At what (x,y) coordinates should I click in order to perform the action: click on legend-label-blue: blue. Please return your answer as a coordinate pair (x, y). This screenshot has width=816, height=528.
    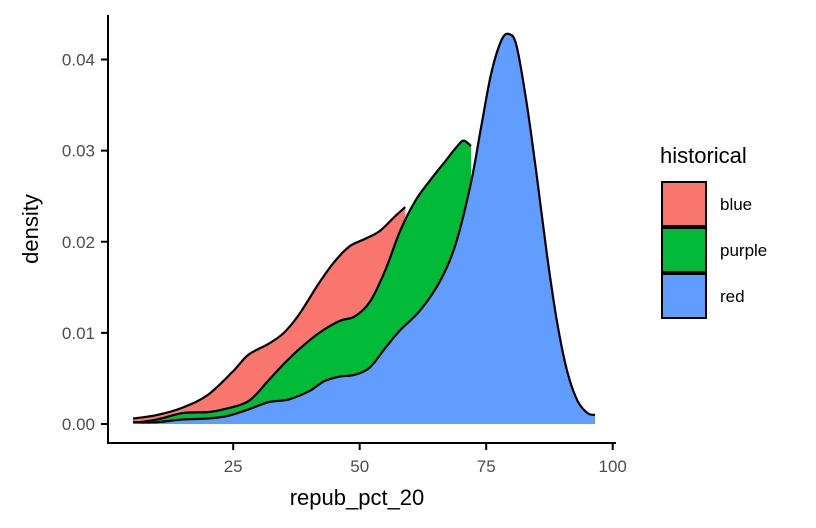
    Looking at the image, I should click on (736, 204).